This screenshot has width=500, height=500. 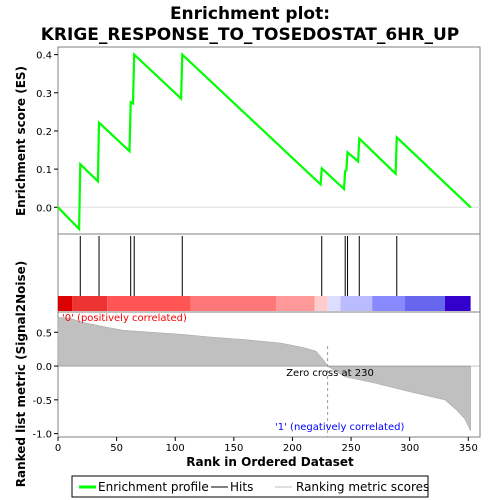 I want to click on positive-correlation-label: '0' (positively correlated), so click(x=124, y=318).